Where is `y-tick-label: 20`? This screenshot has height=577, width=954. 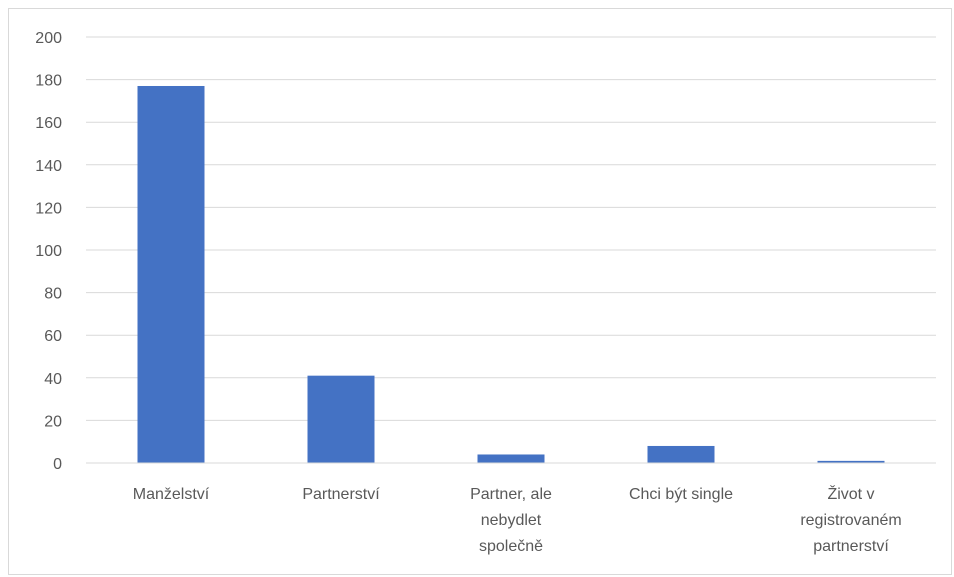 y-tick-label: 20 is located at coordinates (53, 421).